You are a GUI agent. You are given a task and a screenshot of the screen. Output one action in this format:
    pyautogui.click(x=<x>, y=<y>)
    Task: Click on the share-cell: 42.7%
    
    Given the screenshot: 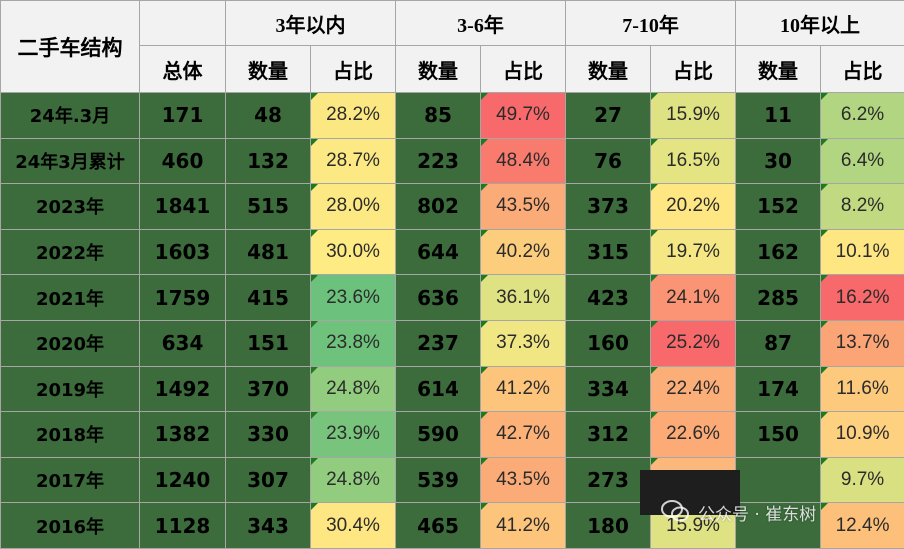 What is the action you would take?
    pyautogui.click(x=523, y=435)
    